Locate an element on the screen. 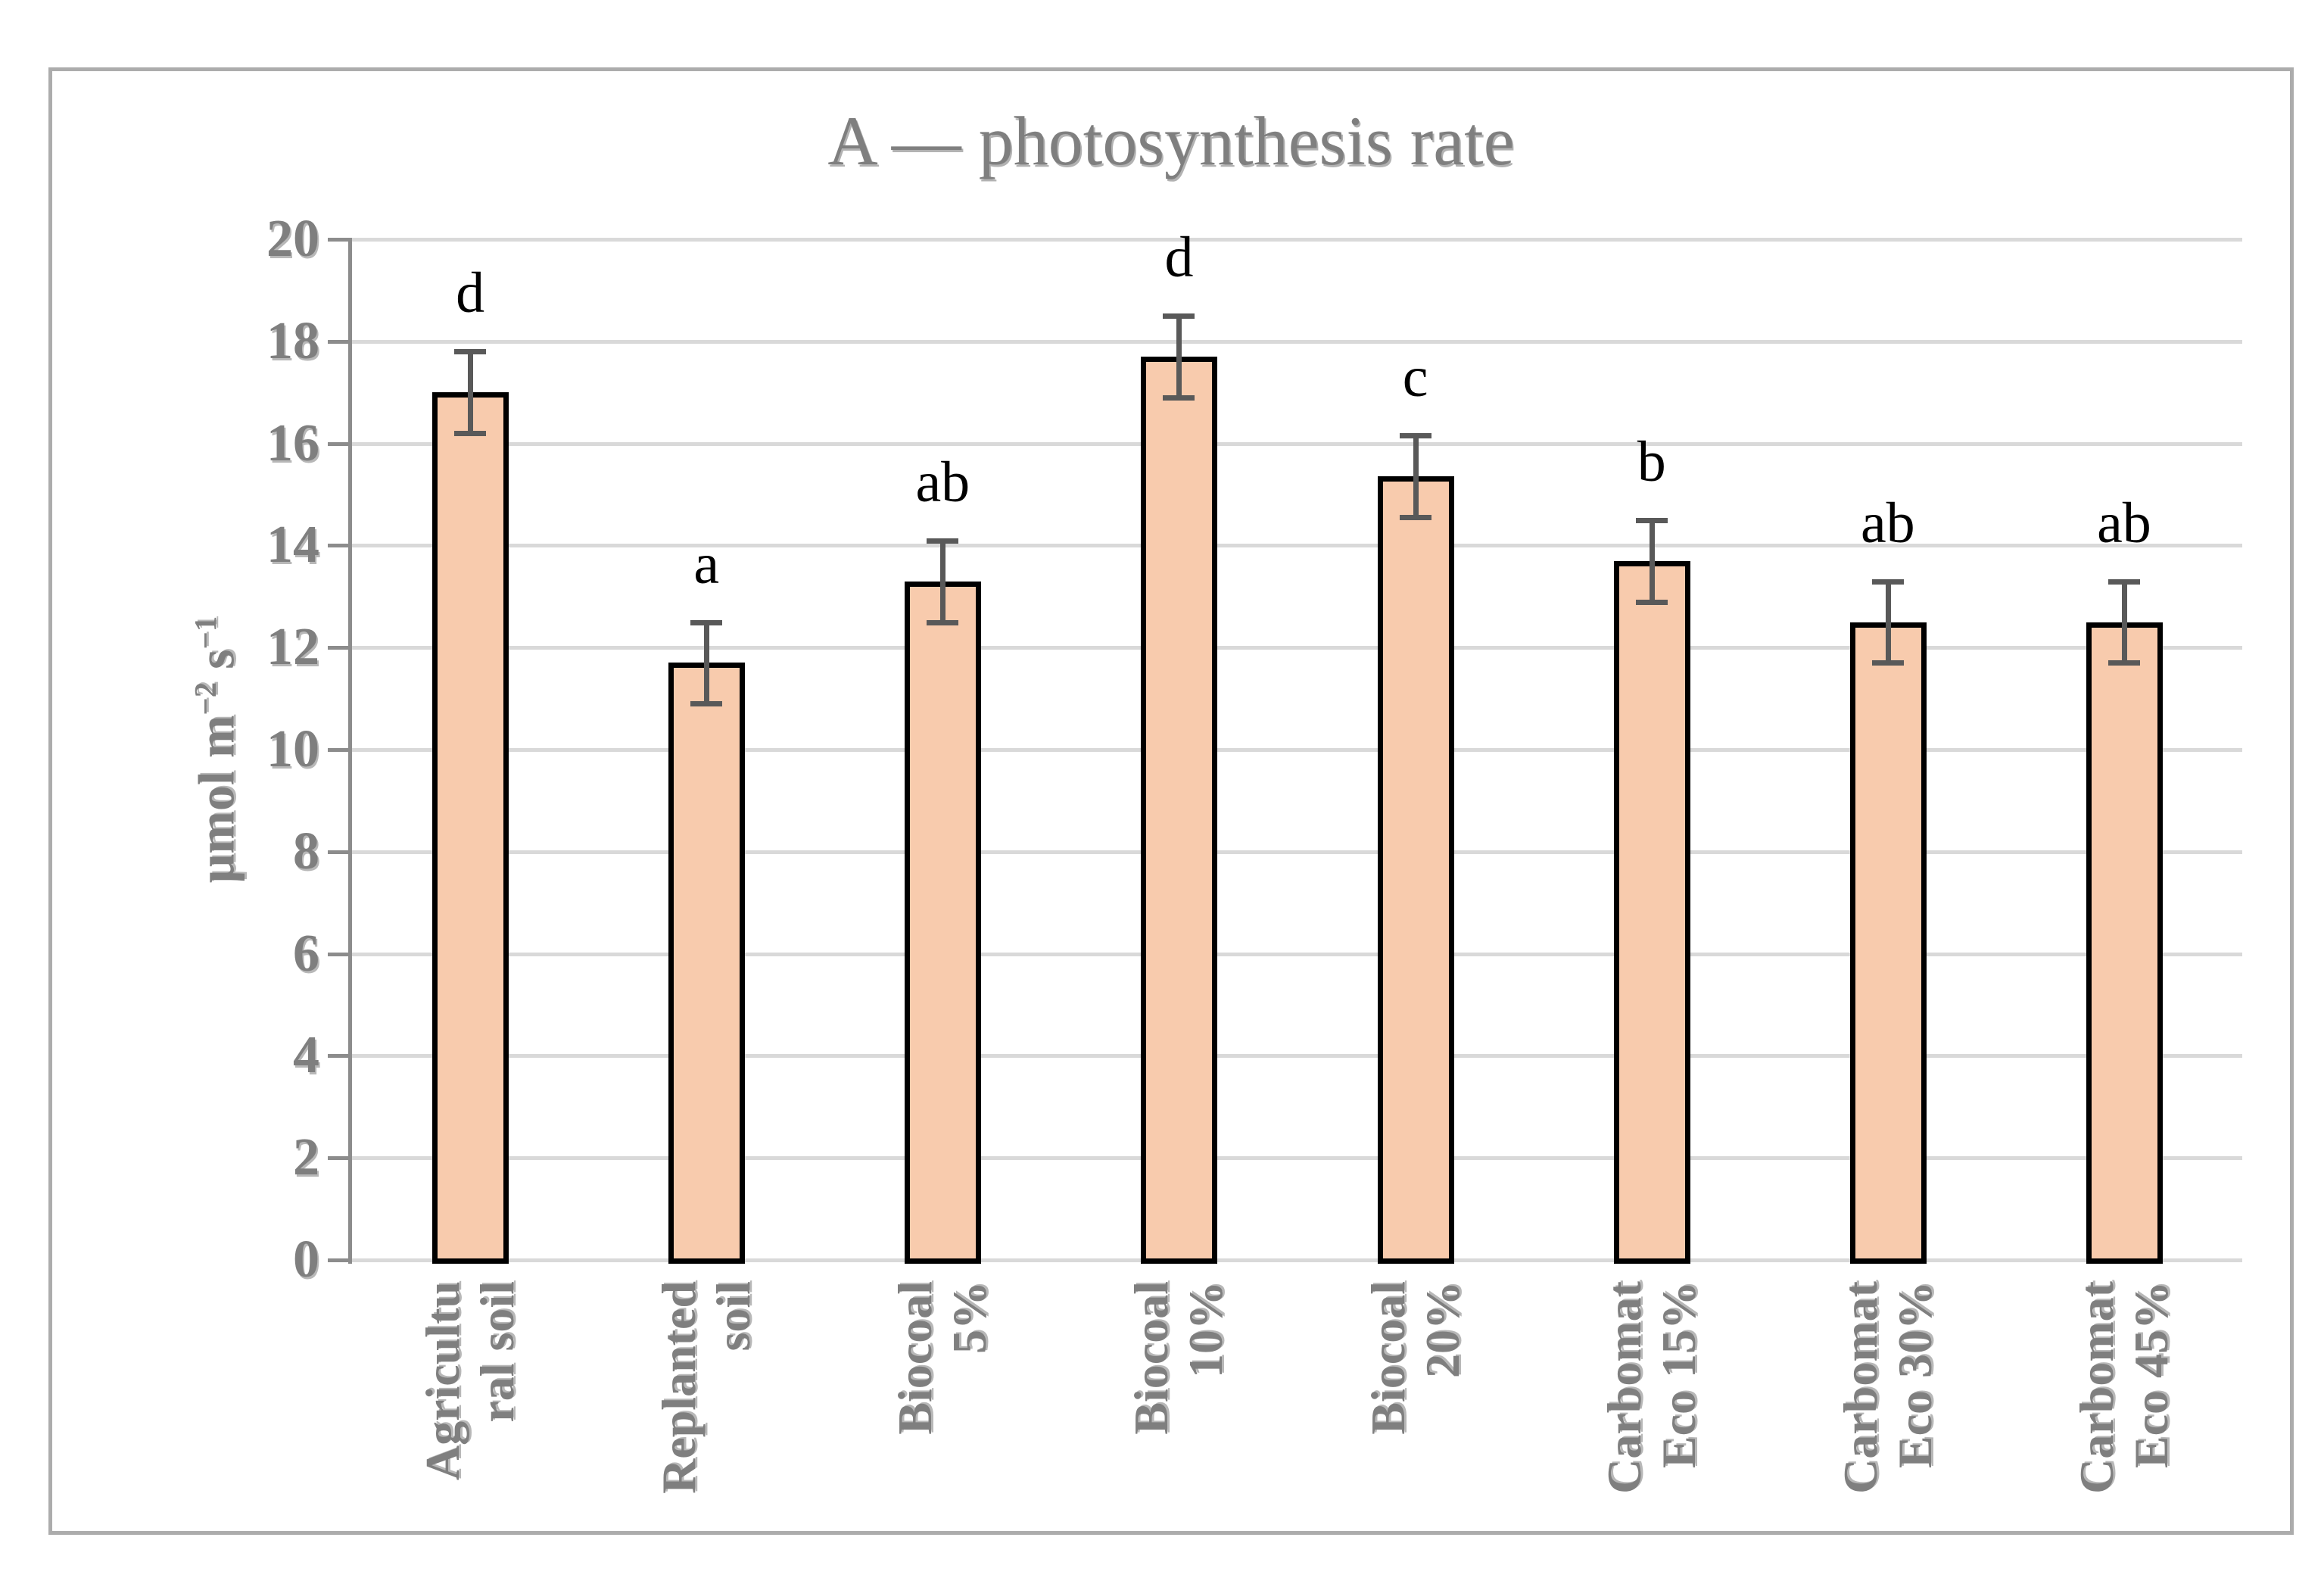 This screenshot has height=1581, width=2324. y-axis-unit-prefix: μmol m is located at coordinates (216, 800).